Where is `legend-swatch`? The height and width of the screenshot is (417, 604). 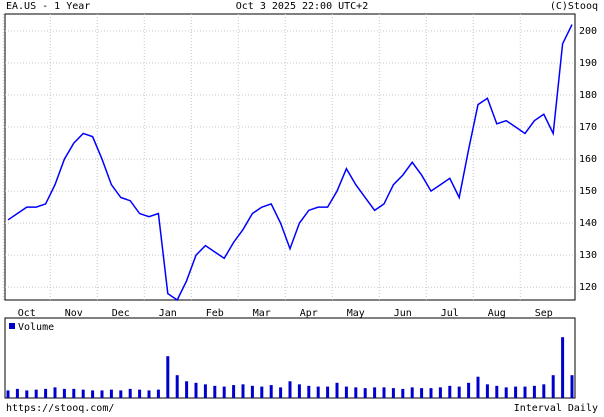
legend-swatch is located at coordinates (12, 326).